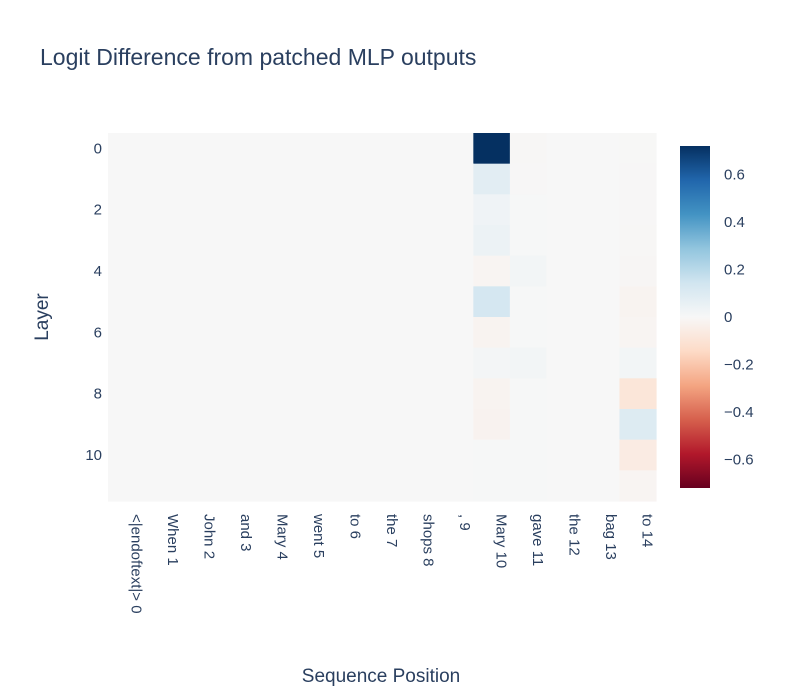 This screenshot has height=698, width=797. I want to click on y-axis-title: Layer, so click(42, 317).